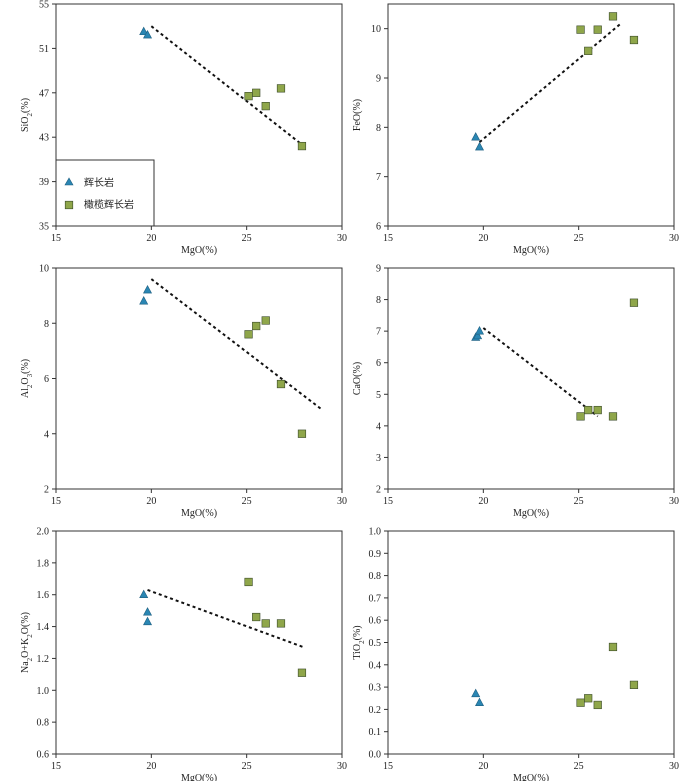 Image resolution: width=700 pixels, height=781 pixels. What do you see at coordinates (44, 49) in the screenshot?
I see `y-tick-label: 51` at bounding box center [44, 49].